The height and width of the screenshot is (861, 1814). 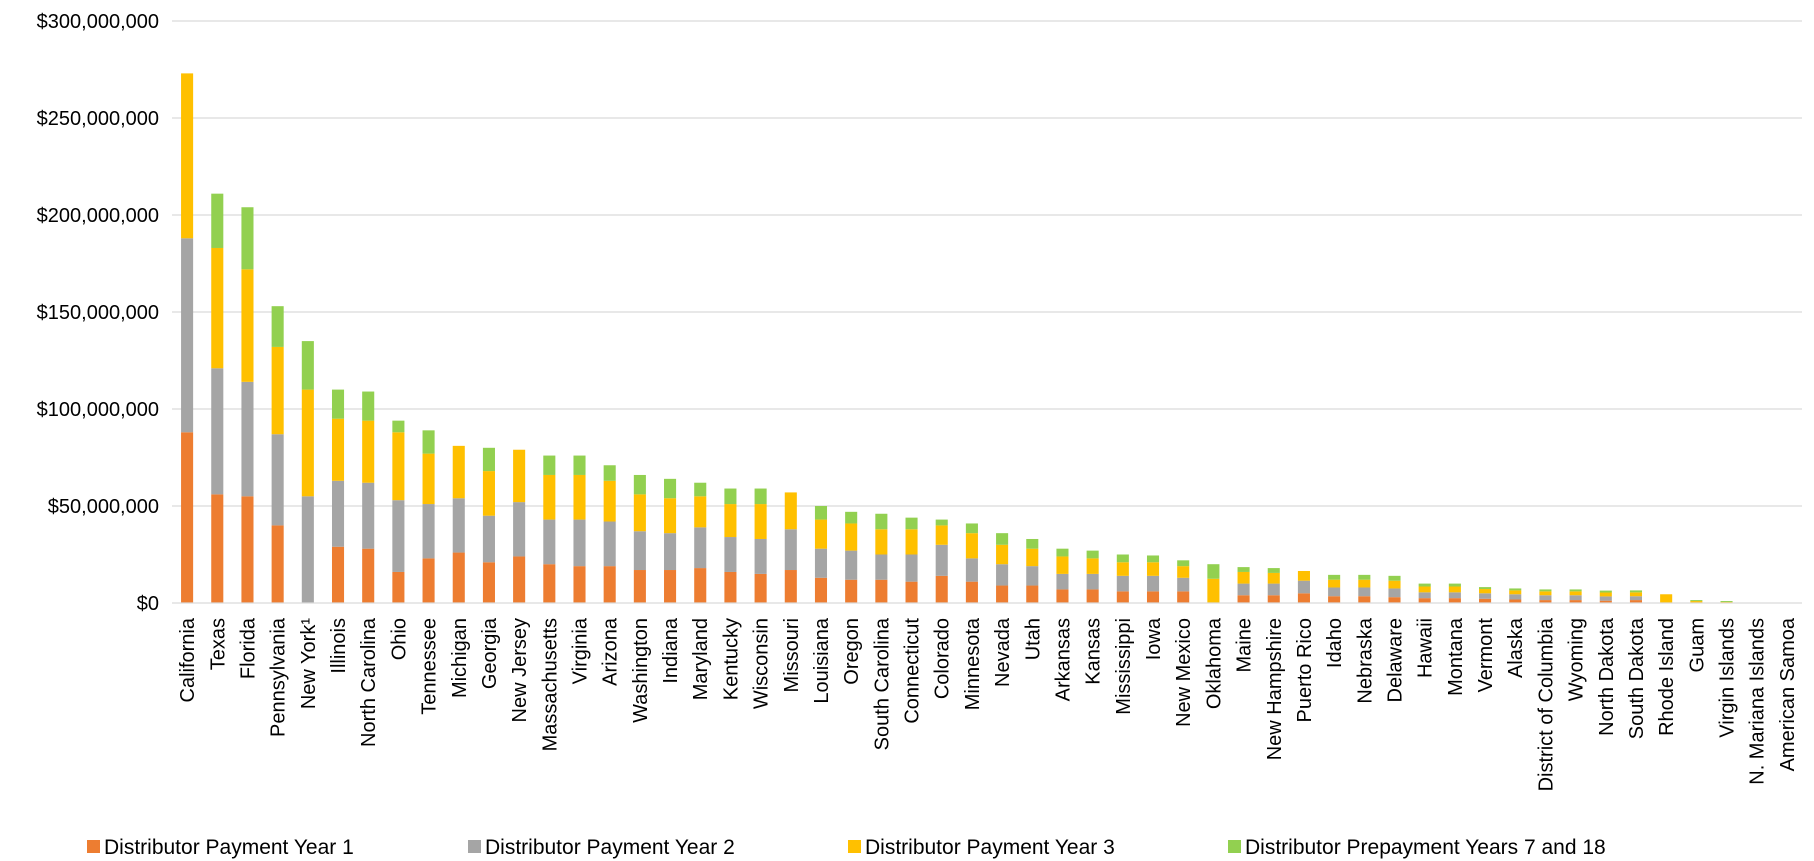 What do you see at coordinates (1123, 579) in the screenshot?
I see `bar-stack-mississippi` at bounding box center [1123, 579].